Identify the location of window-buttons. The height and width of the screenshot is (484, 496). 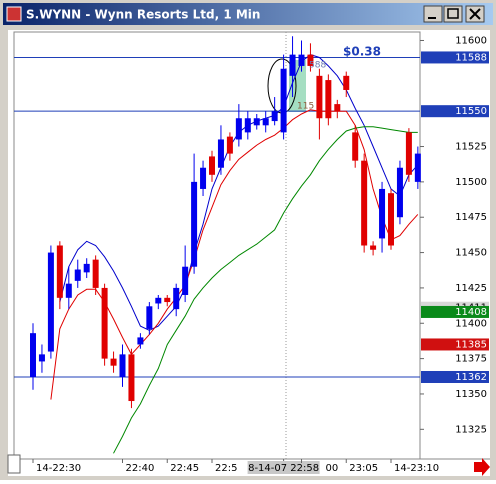
(454, 14).